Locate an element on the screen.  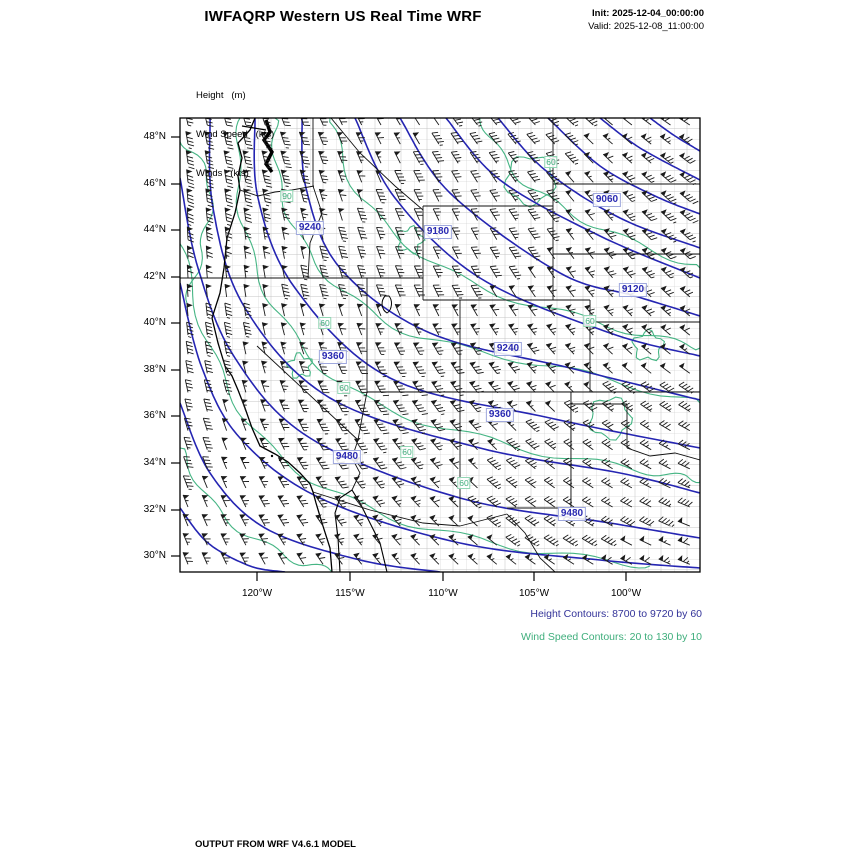
init-time: Init: 2025-12-04_00:00:00 is located at coordinates (648, 13).